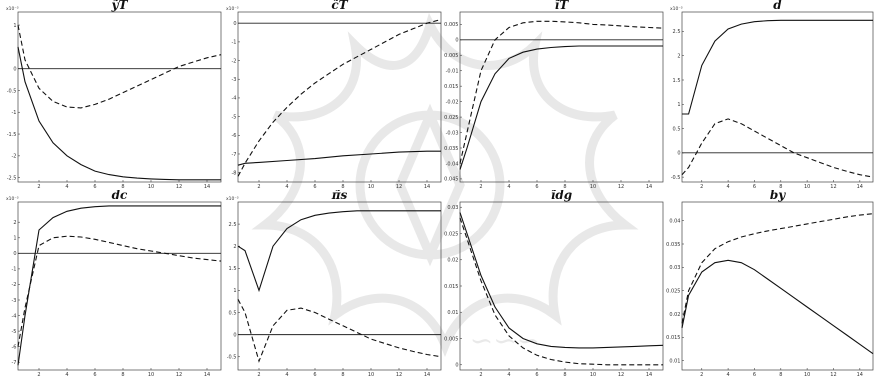 The height and width of the screenshot is (378, 876). I want to click on y-tick-label: -0.03, so click(452, 133).